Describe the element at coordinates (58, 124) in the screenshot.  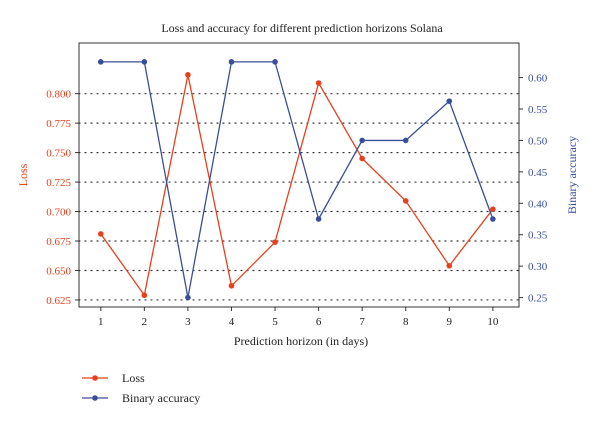
I see `y-left-tick-label: 0.775` at that location.